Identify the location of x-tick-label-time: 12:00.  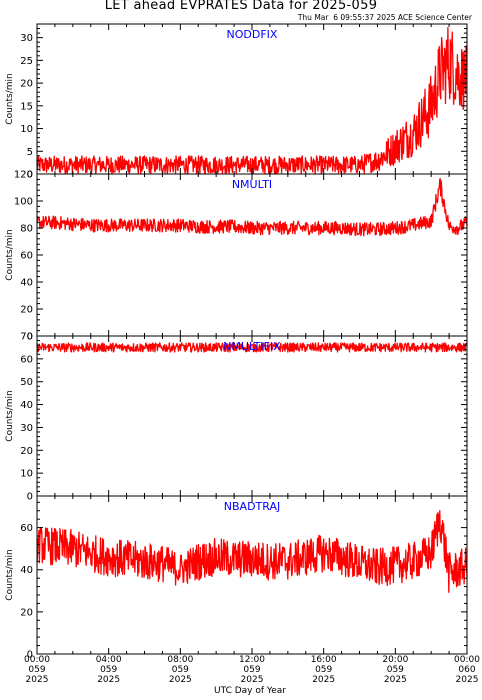
(252, 660).